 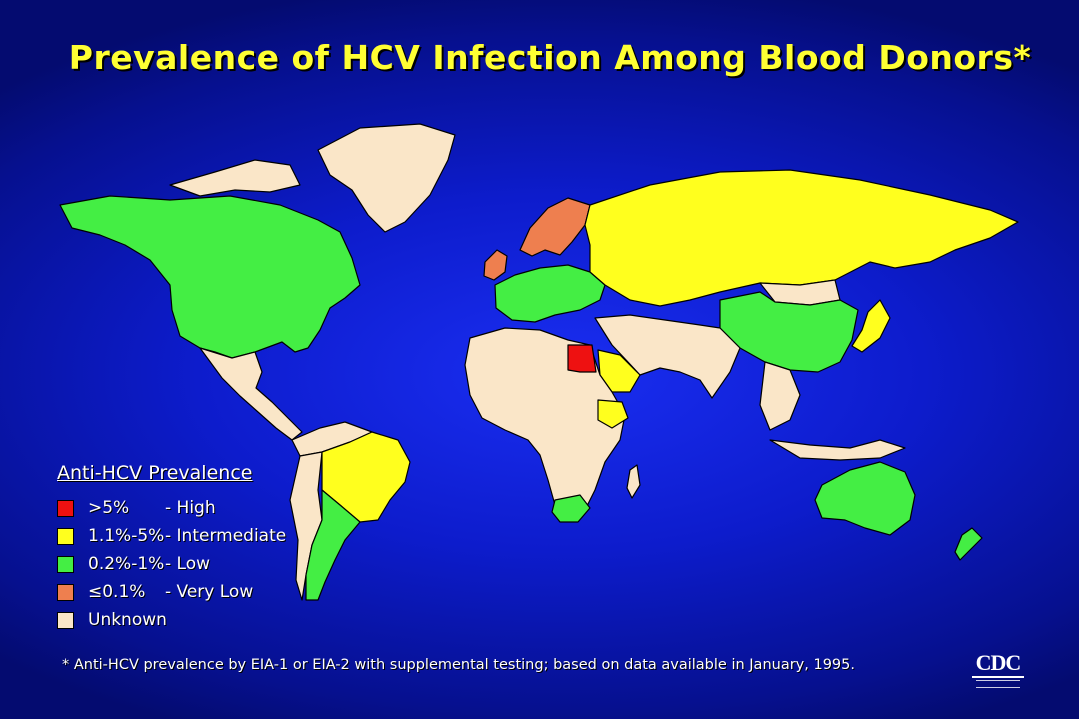 What do you see at coordinates (495, 265) in the screenshot?
I see `region-uk` at bounding box center [495, 265].